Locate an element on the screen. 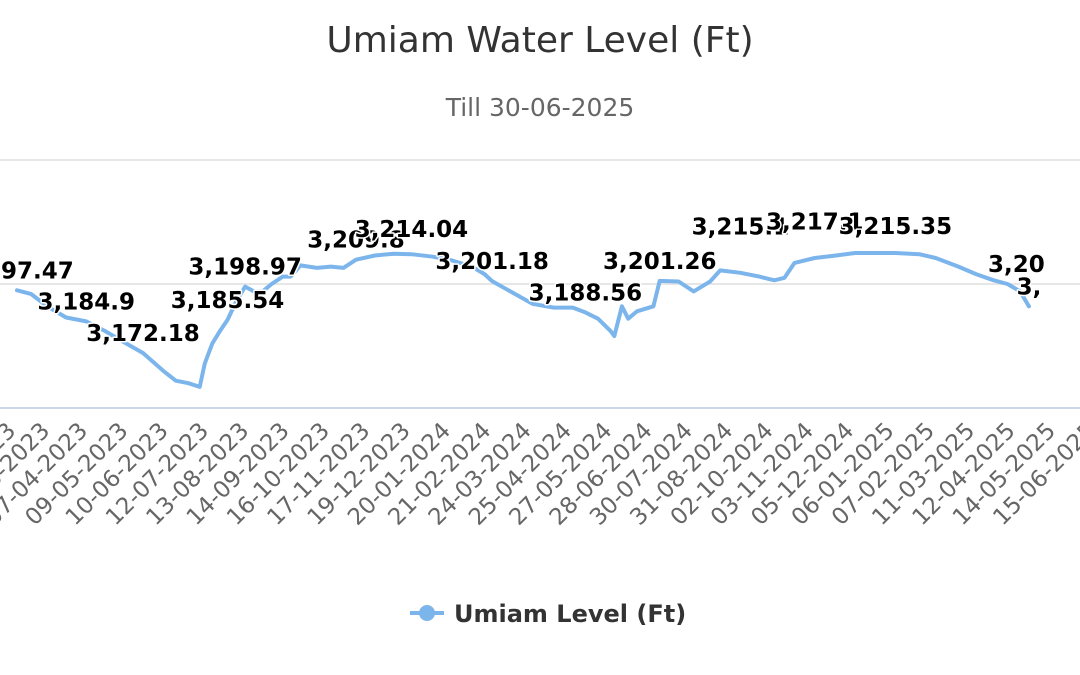  data-label: 3,188.56 is located at coordinates (586, 293).